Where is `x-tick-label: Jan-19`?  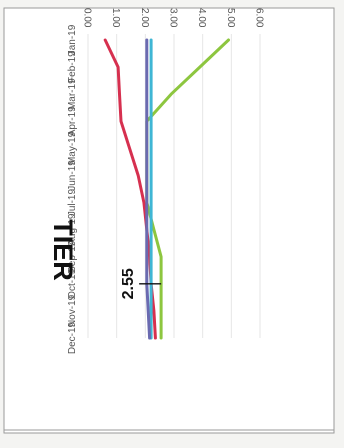 x-tick-label: Jan-19 is located at coordinates (72, 39).